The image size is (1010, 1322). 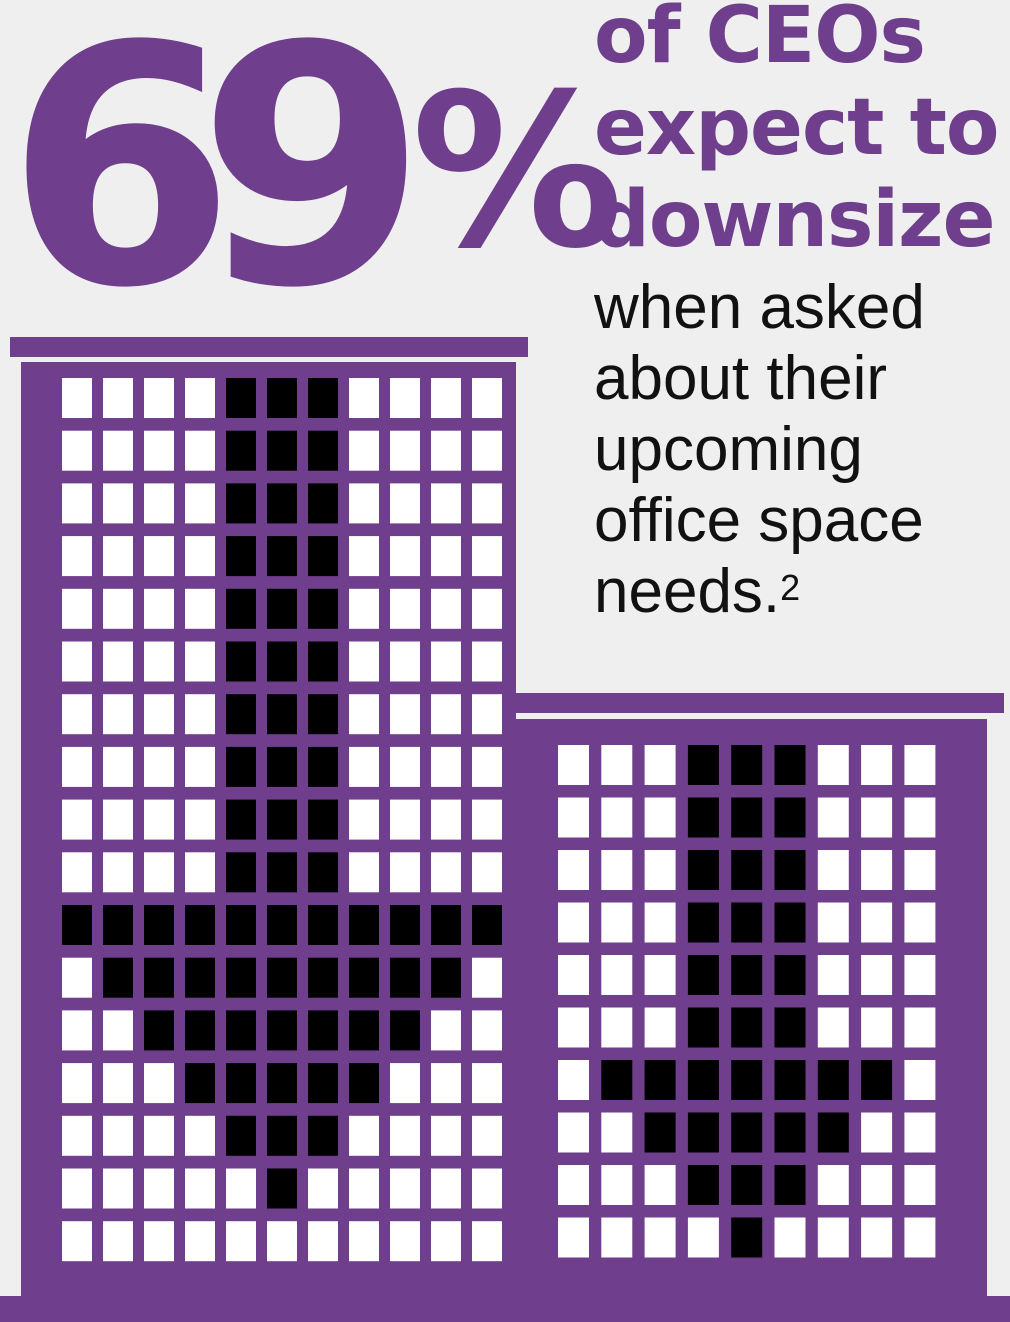 I want to click on description-line-4: office space, so click(x=759, y=520).